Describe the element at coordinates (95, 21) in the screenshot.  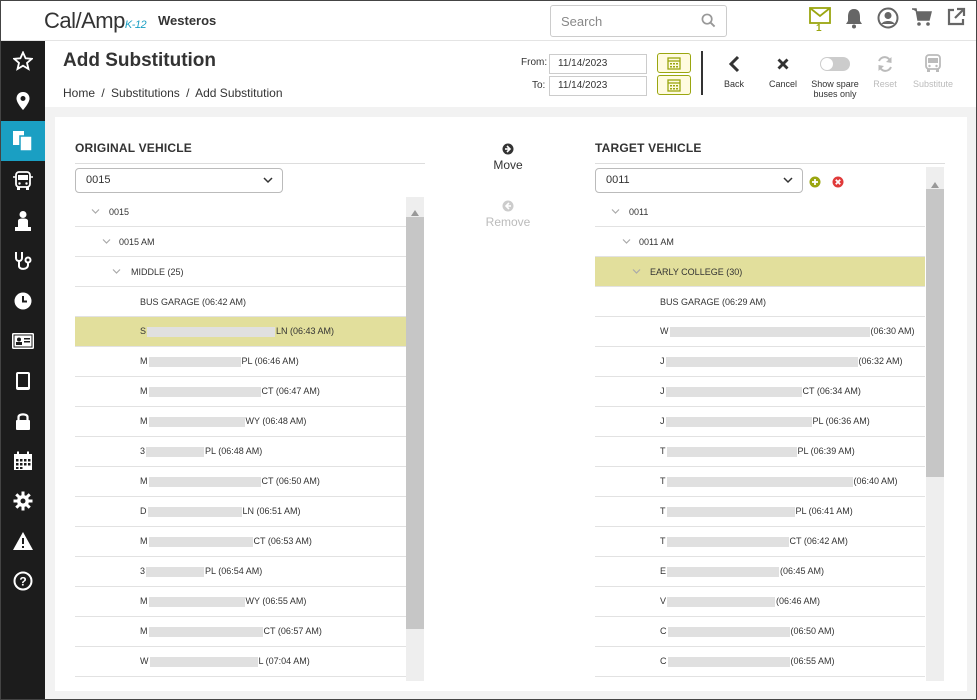
I see `calamp-logo: Cal/AmpK-12` at that location.